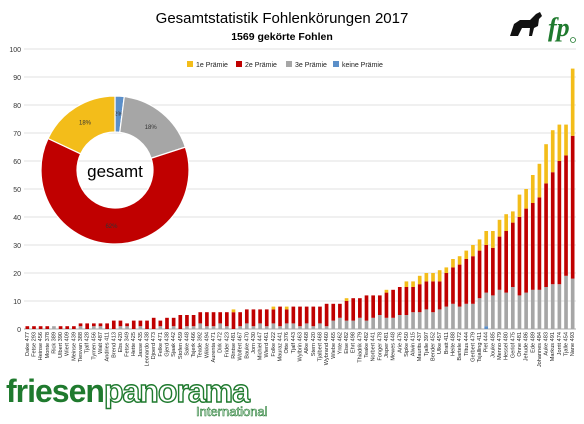  I want to click on x-tick-label: Mewes 448, so click(394, 346).